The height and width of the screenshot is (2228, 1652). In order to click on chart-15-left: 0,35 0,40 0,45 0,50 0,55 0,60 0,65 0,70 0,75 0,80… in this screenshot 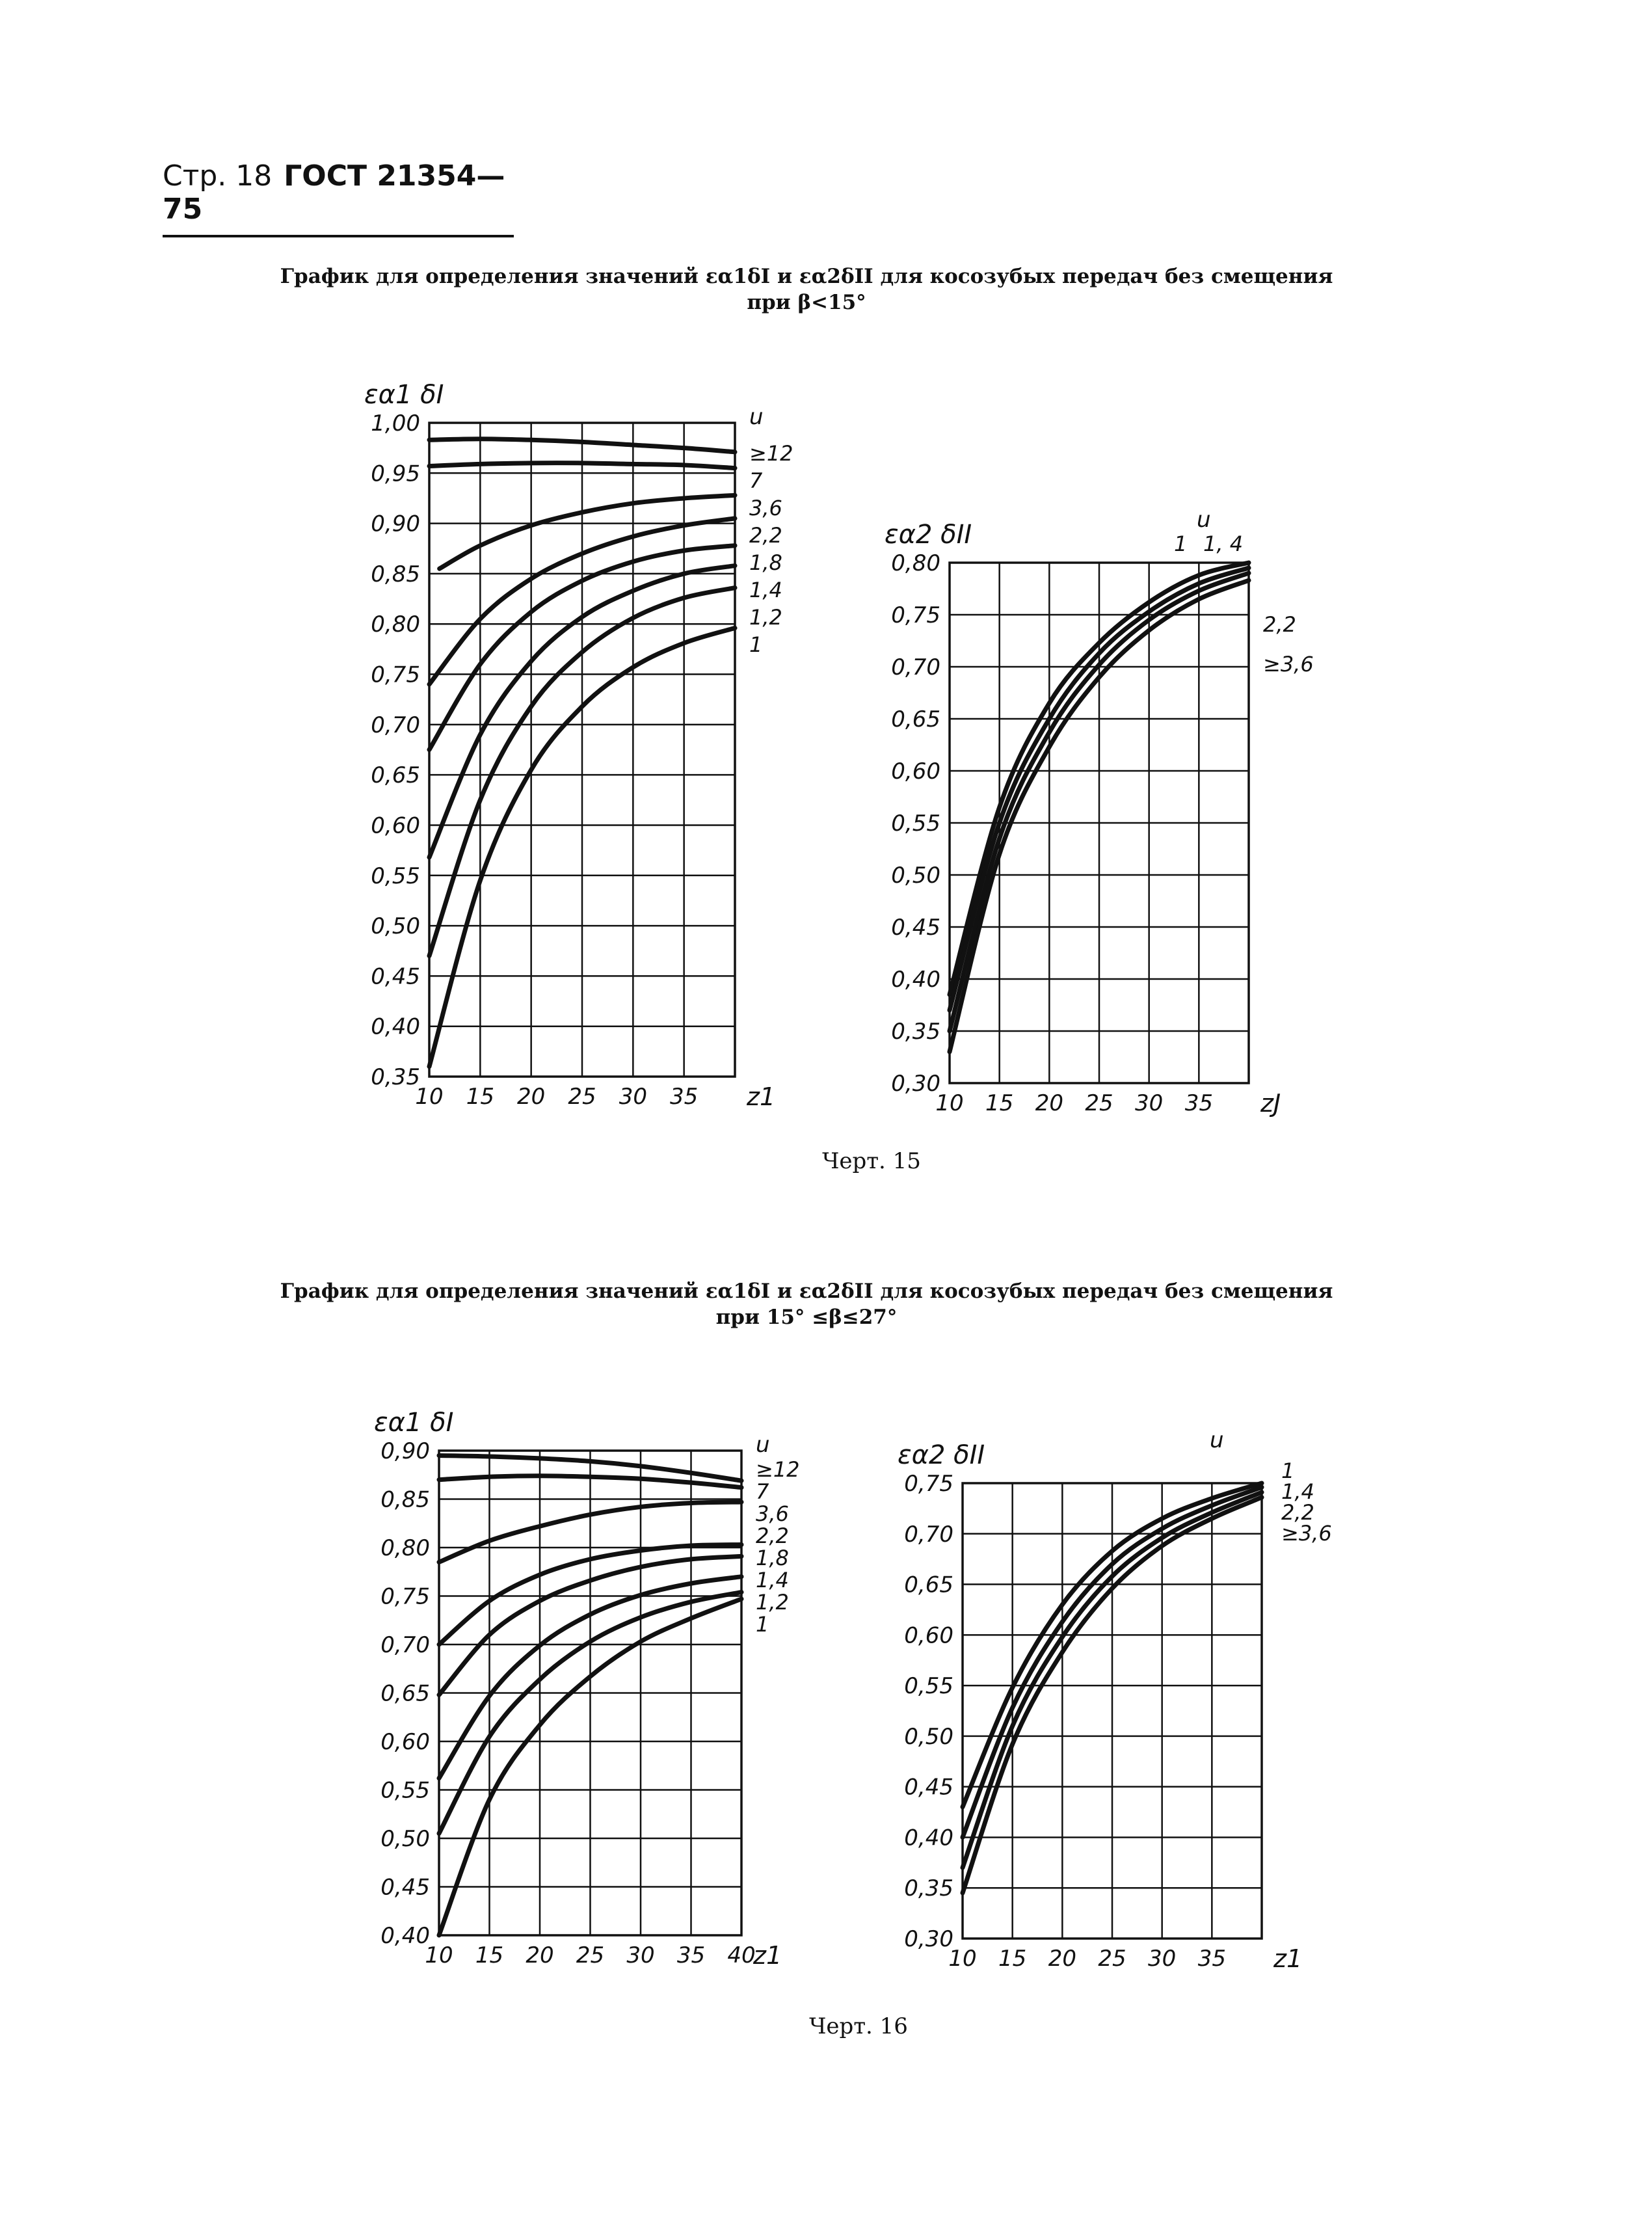, I will do `click(578, 745)`.